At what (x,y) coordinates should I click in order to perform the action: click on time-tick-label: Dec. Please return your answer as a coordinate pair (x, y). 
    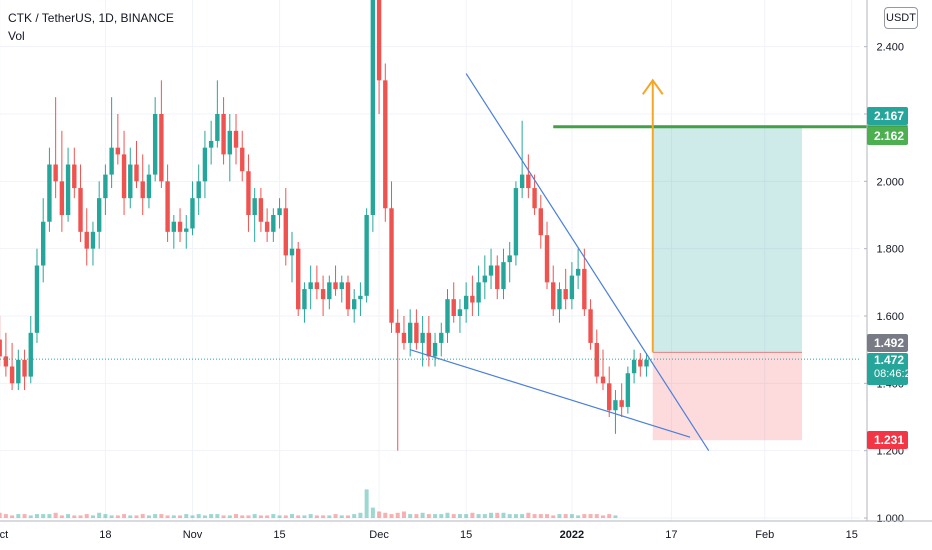
    Looking at the image, I should click on (379, 535).